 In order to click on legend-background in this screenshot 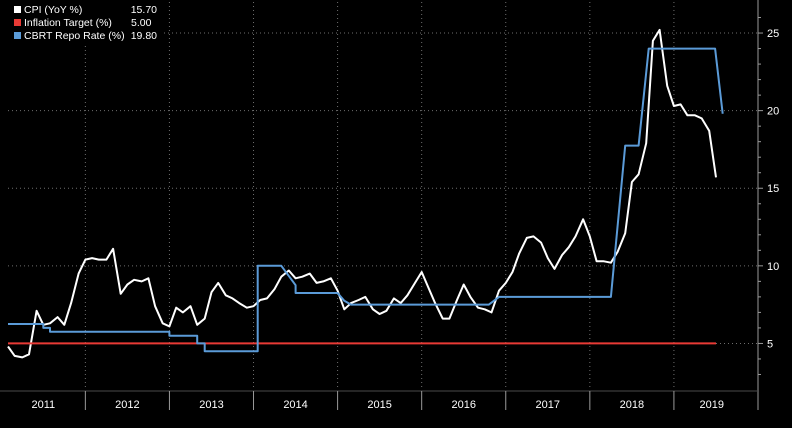, I will do `click(81, 21)`.